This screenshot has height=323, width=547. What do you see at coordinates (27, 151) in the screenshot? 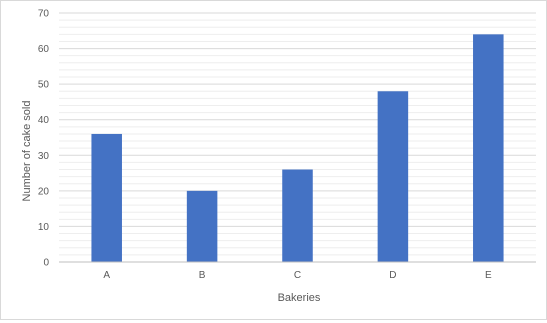
I see `y-axis-title: Number of cake sold` at bounding box center [27, 151].